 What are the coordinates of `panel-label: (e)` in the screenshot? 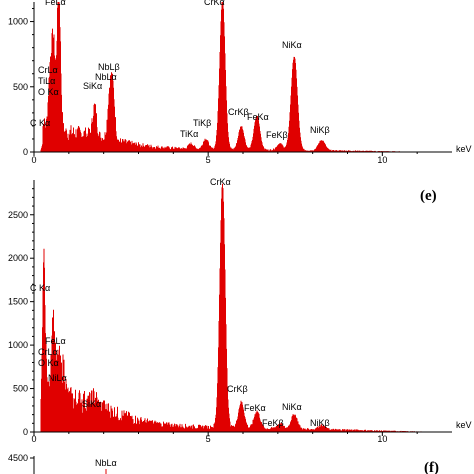 It's located at (428, 196).